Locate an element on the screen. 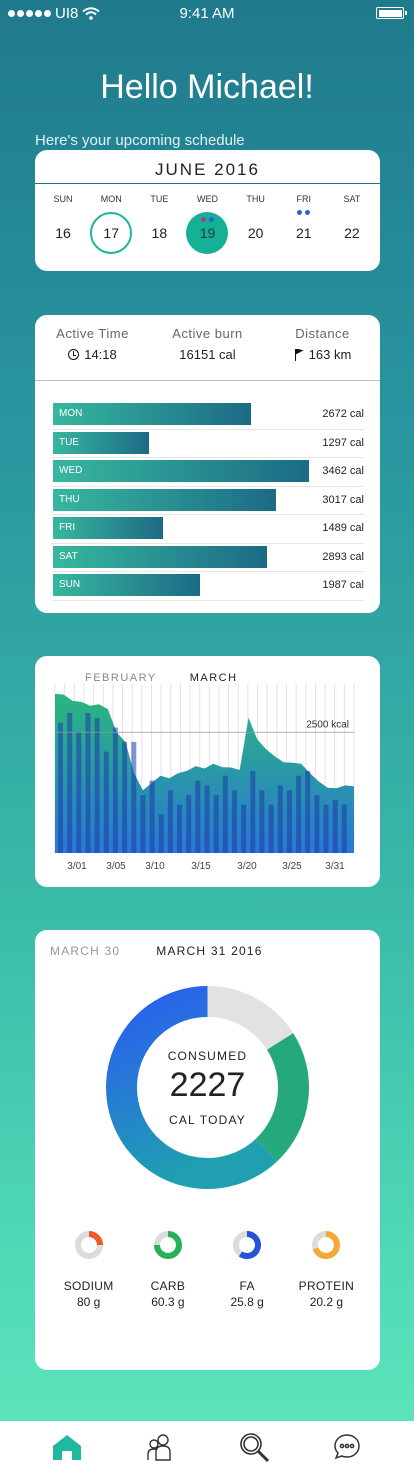 Image resolution: width=414 pixels, height=1472 pixels. day-number: 20 is located at coordinates (256, 233).